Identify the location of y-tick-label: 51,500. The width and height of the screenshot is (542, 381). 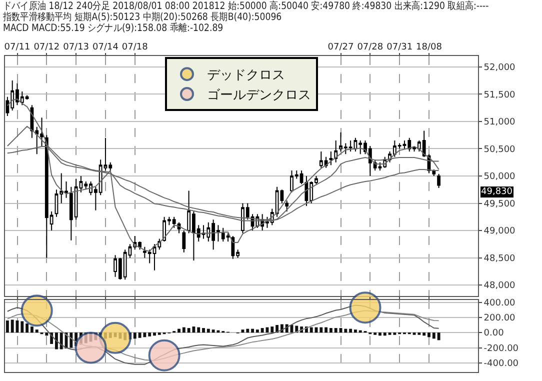
(500, 95).